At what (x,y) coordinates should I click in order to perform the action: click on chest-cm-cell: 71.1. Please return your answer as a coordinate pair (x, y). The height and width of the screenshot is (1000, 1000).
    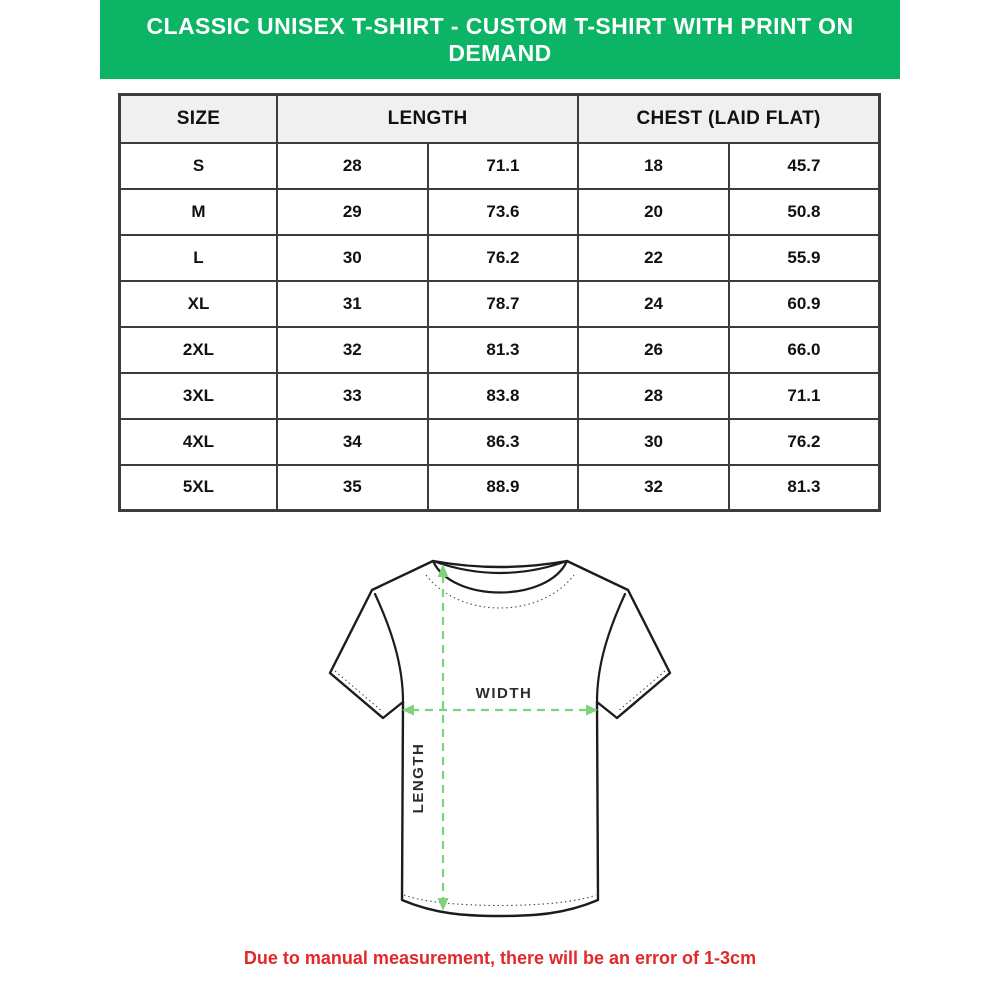
    Looking at the image, I should click on (804, 395).